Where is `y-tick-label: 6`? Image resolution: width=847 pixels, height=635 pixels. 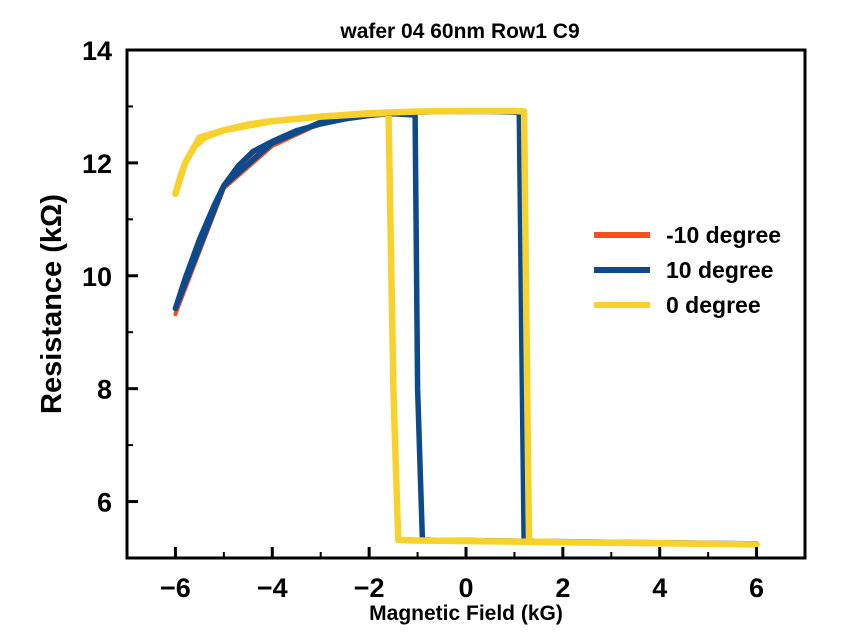
y-tick-label: 6 is located at coordinates (104, 503).